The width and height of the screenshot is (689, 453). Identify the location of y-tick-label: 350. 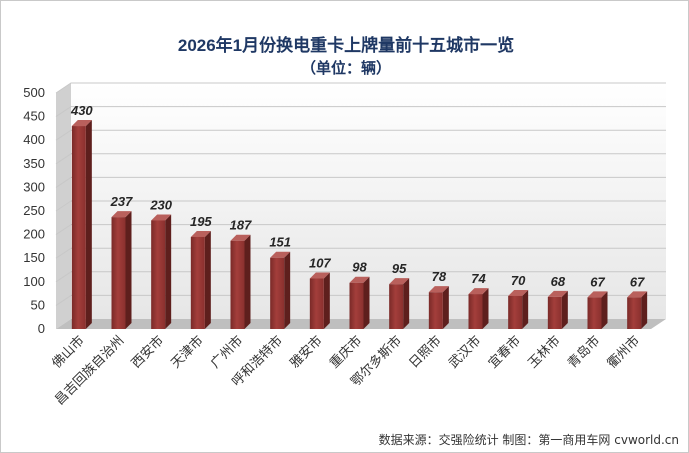
(34, 163).